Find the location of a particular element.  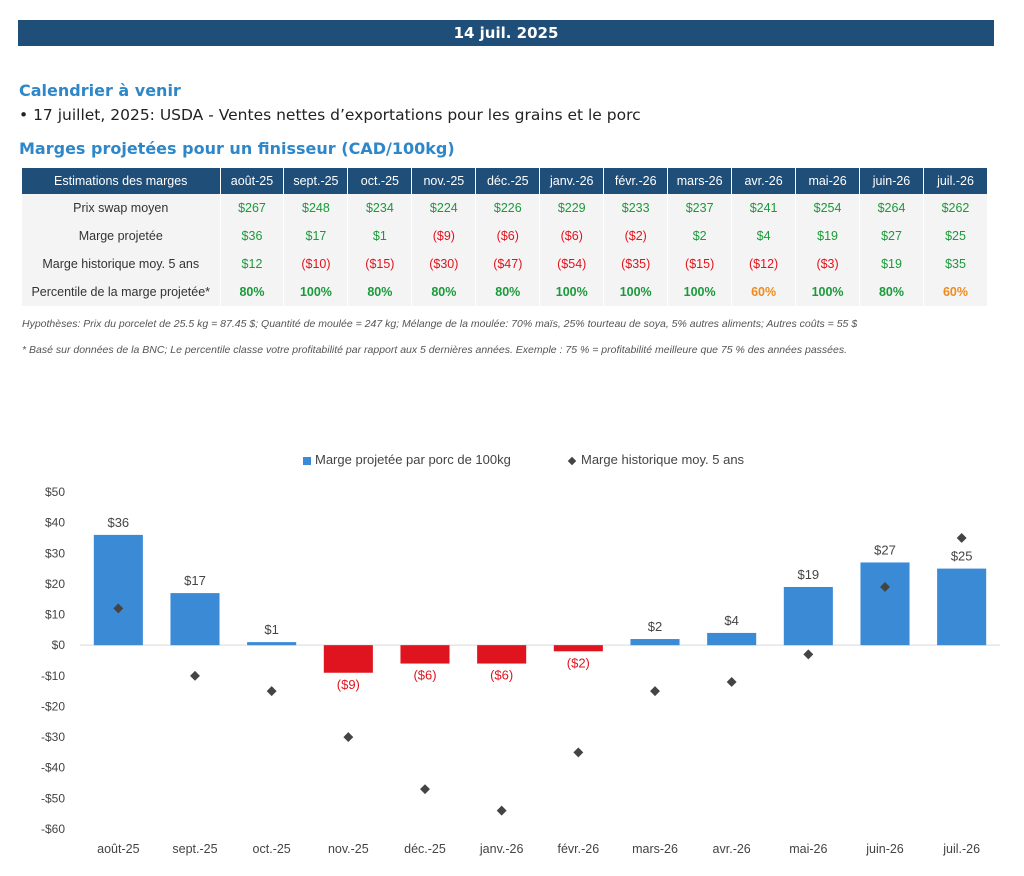

table-cell: $267 is located at coordinates (252, 208).